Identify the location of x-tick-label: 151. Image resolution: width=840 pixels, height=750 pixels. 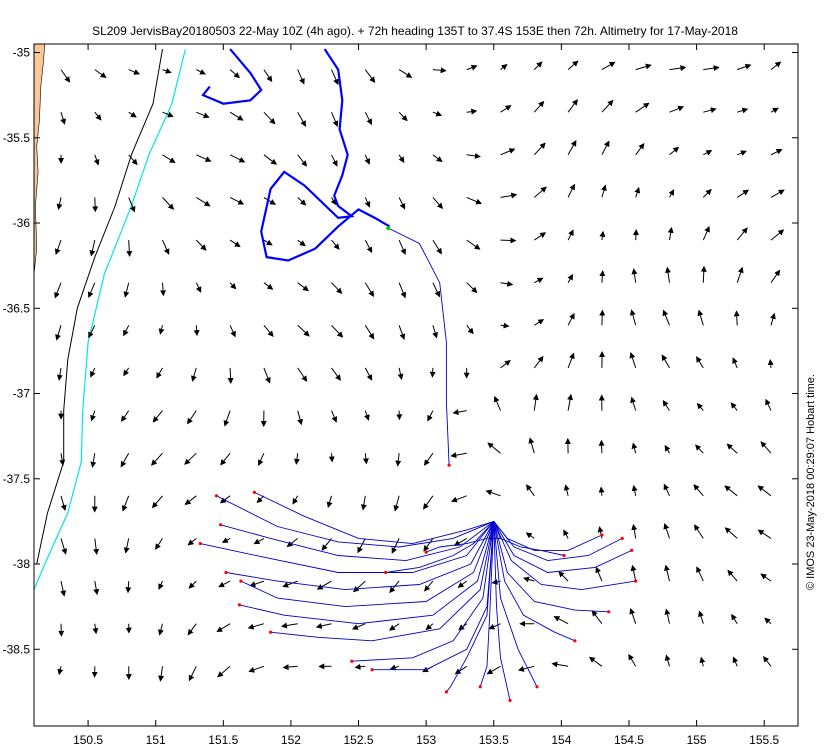
(156, 740).